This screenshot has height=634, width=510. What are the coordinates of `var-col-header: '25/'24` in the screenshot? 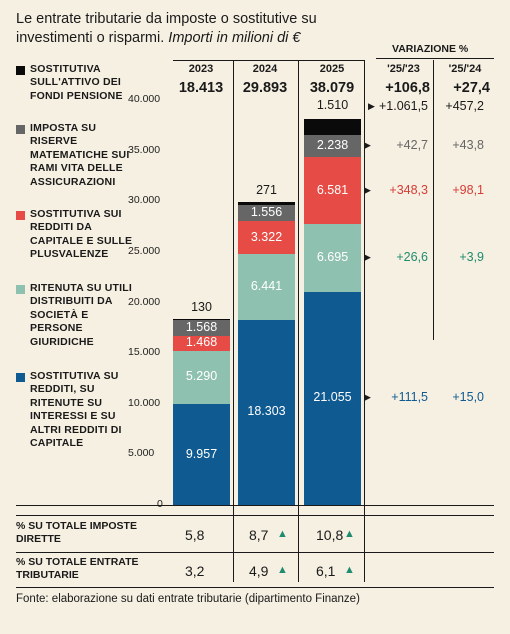 It's located at (465, 69).